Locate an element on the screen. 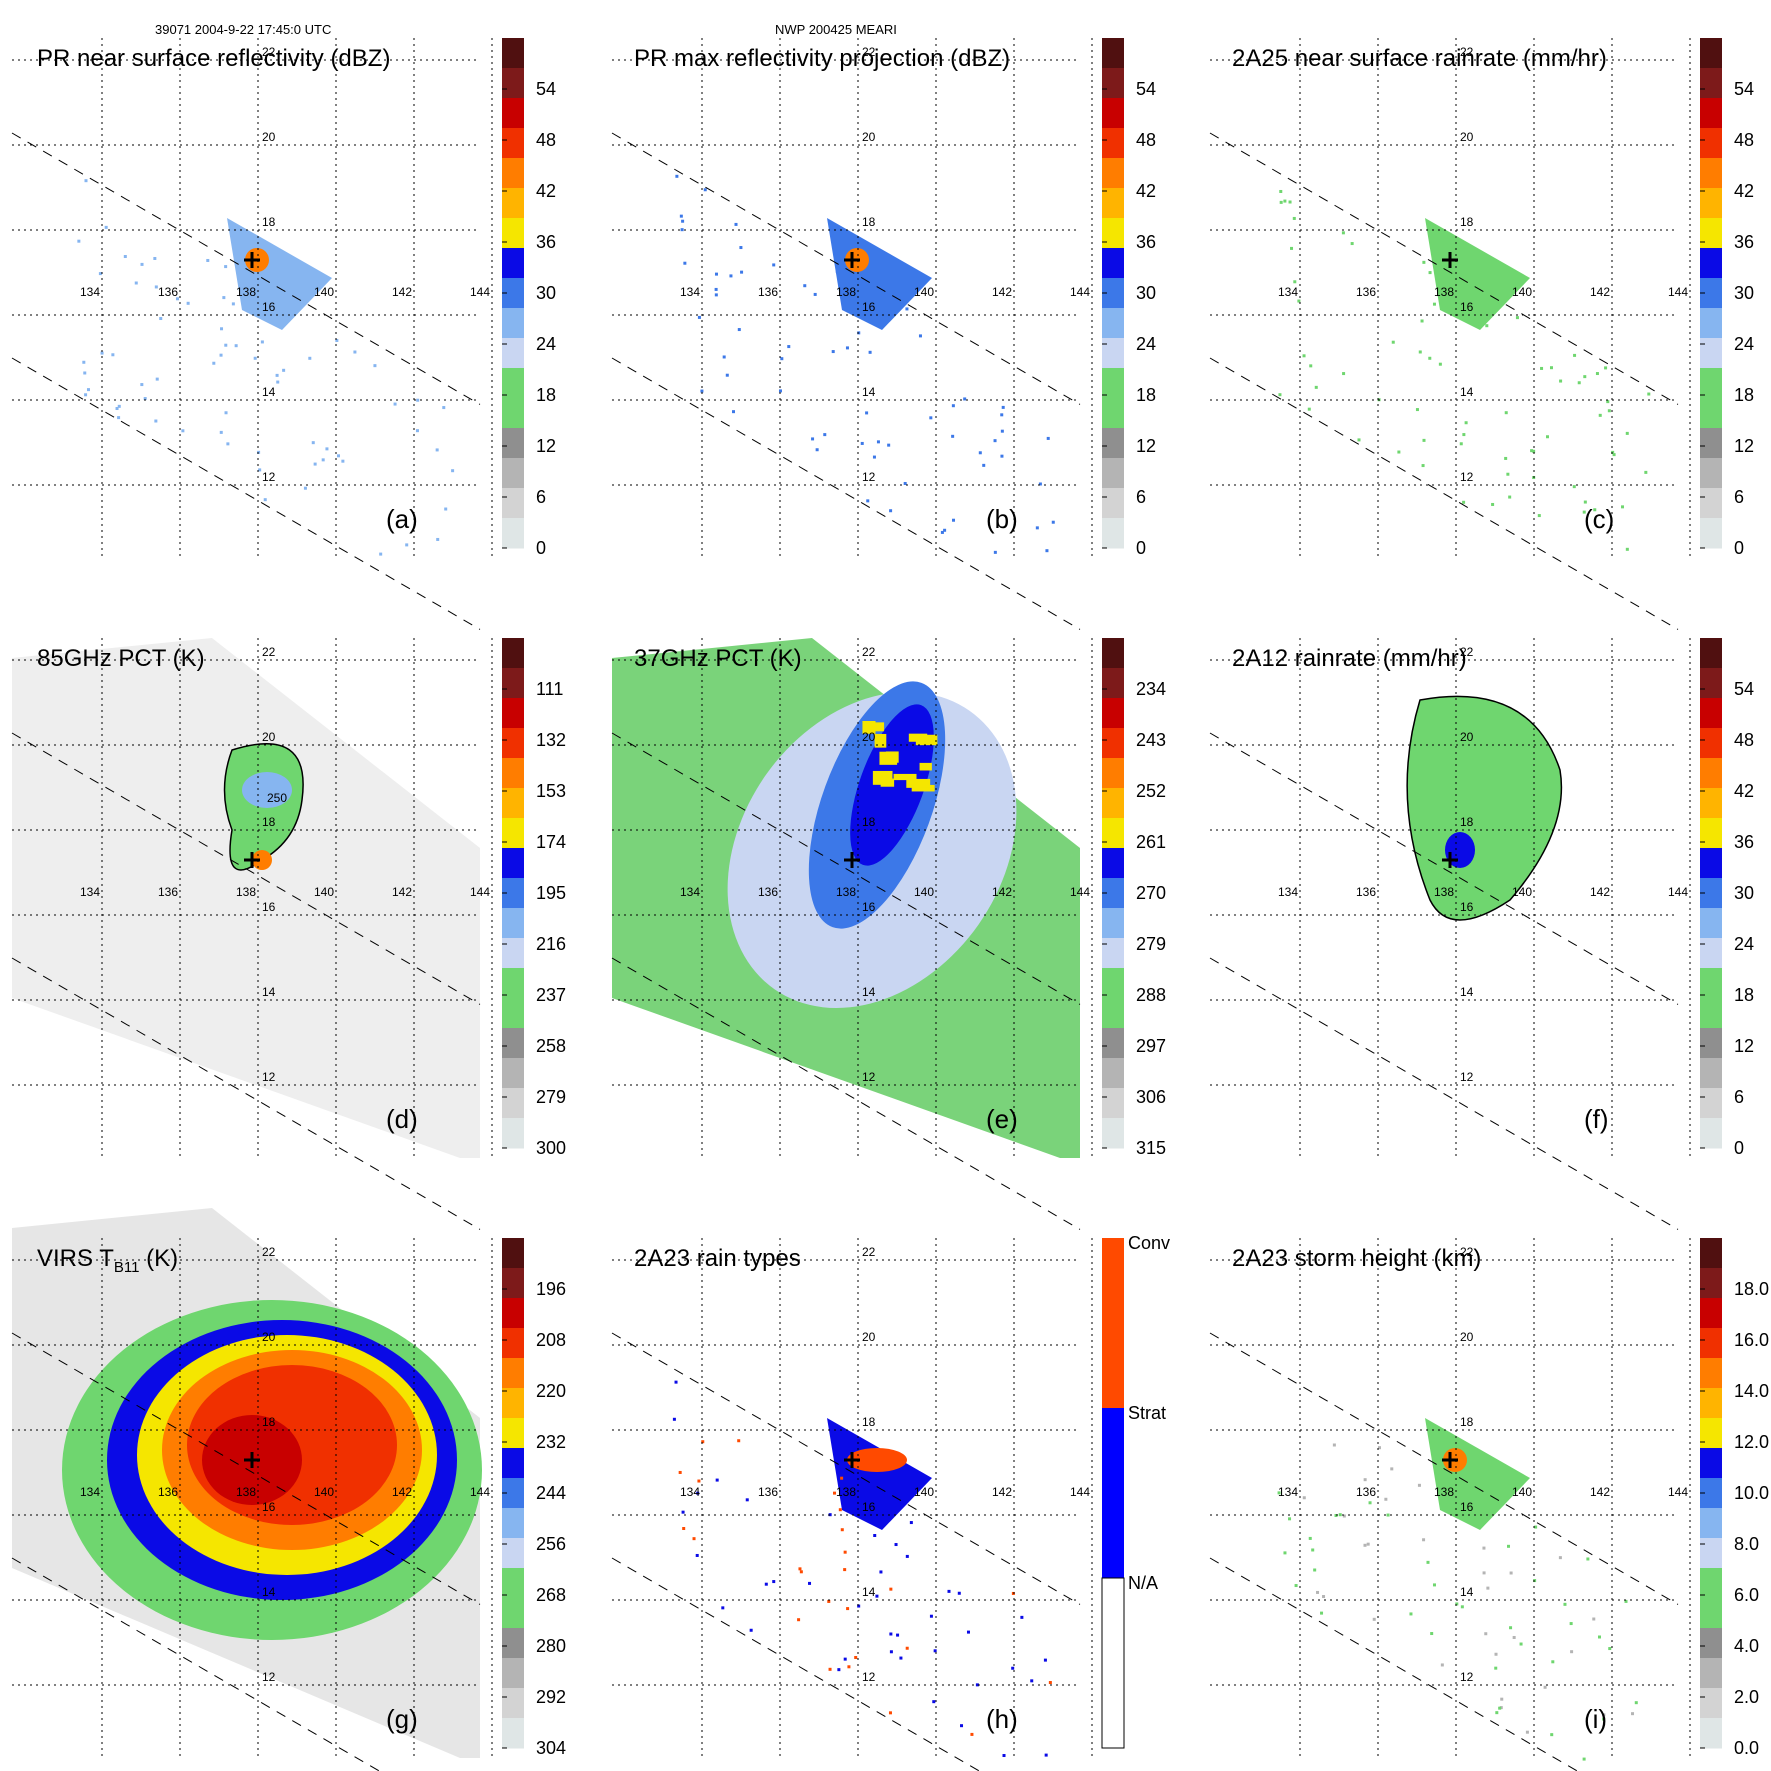 Image resolution: width=1771 pixels, height=1771 pixels. colorbar-tick: 297 is located at coordinates (1151, 1046).